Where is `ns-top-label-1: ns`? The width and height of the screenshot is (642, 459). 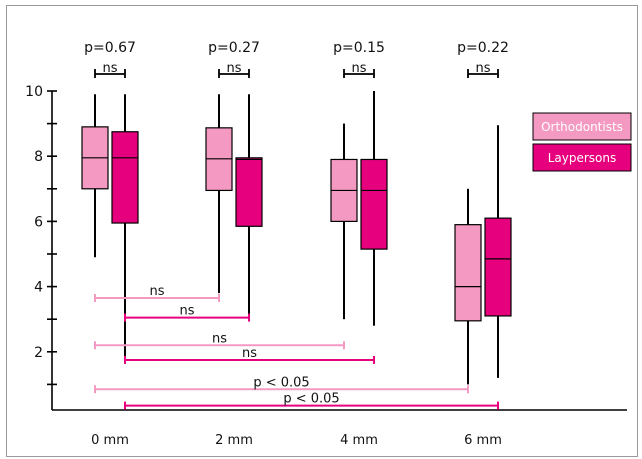
ns-top-label-1: ns is located at coordinates (233, 68).